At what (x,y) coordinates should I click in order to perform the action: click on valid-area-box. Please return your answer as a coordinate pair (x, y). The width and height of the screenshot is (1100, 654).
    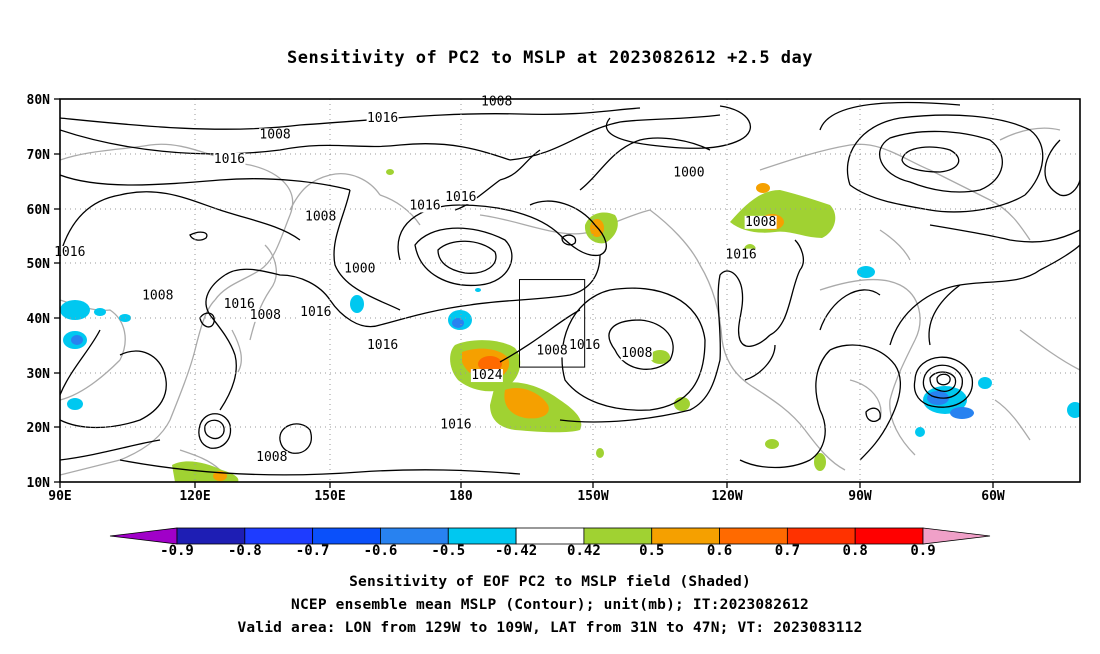
    Looking at the image, I should click on (552, 323).